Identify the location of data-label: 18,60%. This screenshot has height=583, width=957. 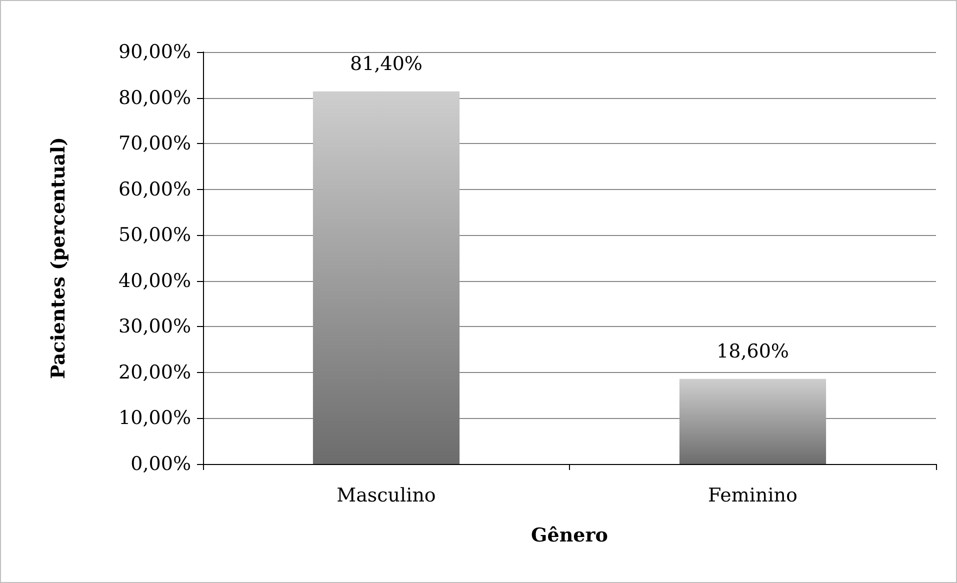
(752, 351).